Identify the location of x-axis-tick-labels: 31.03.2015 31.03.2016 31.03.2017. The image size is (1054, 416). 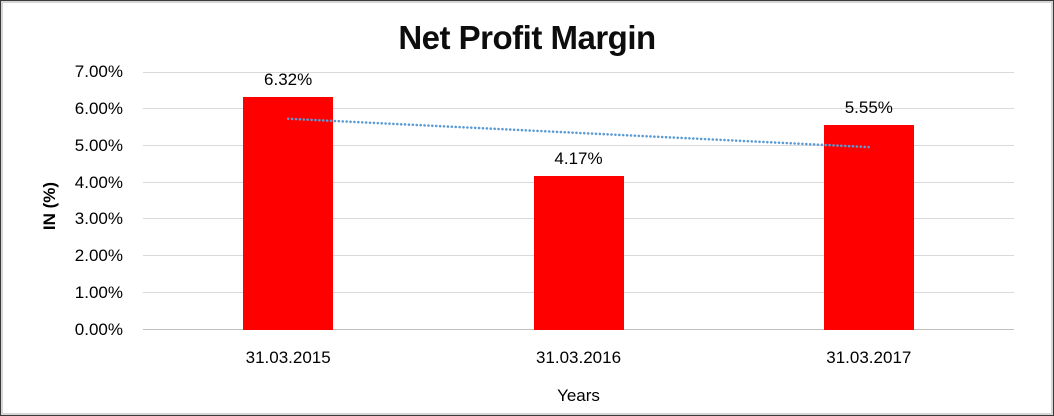
(578, 359).